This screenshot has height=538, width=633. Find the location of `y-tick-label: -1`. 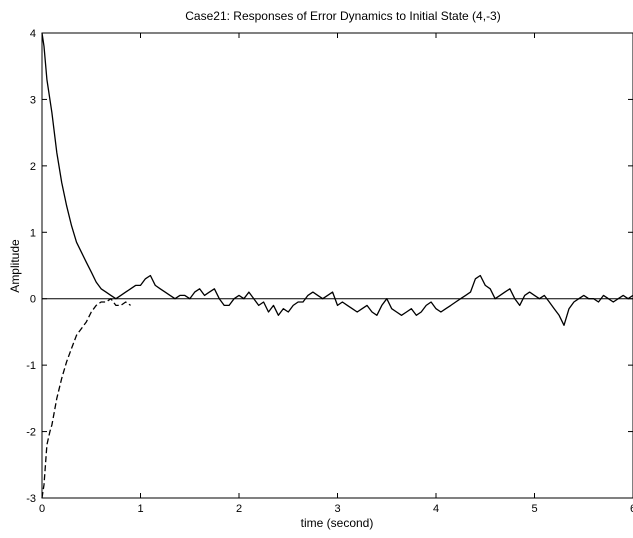

y-tick-label: -1 is located at coordinates (31, 366).